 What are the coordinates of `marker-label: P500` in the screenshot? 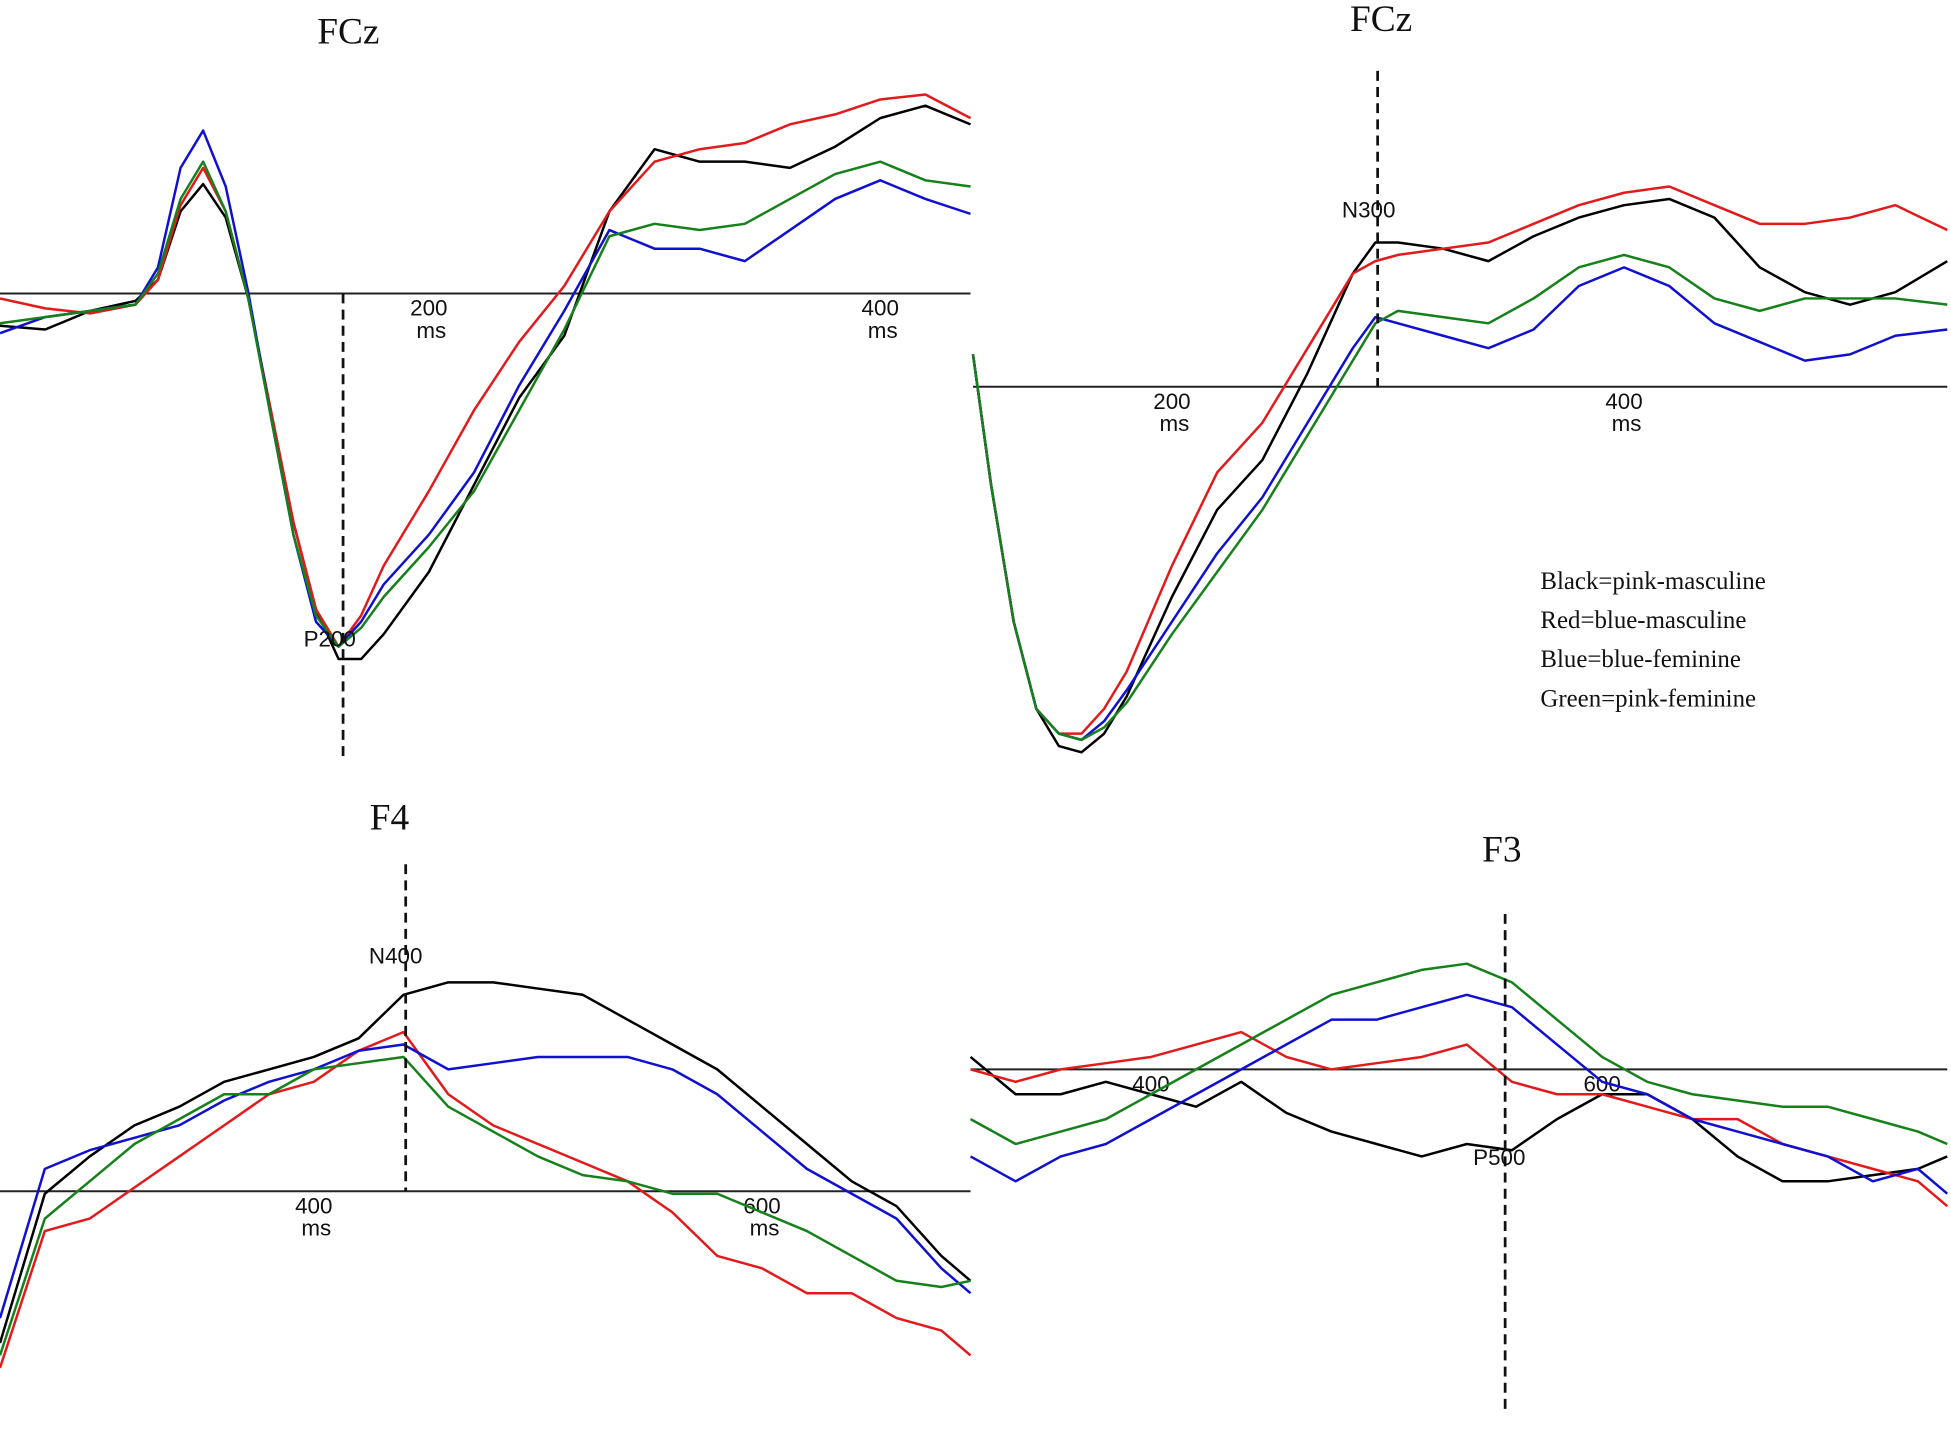 It's located at (1499, 1157).